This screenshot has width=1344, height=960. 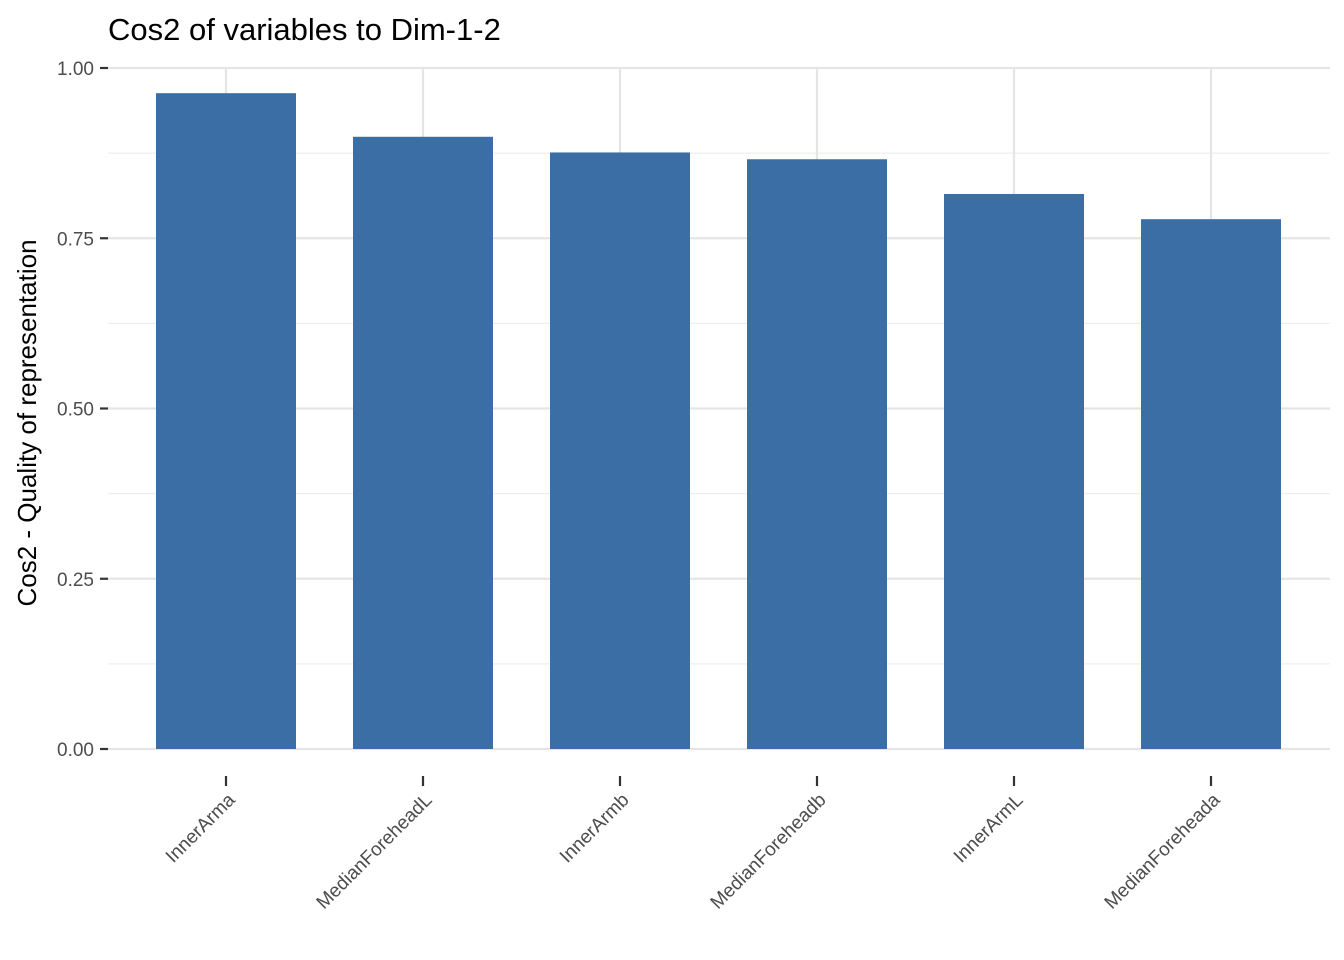 What do you see at coordinates (75, 69) in the screenshot?
I see `y-tick-label: 1.00` at bounding box center [75, 69].